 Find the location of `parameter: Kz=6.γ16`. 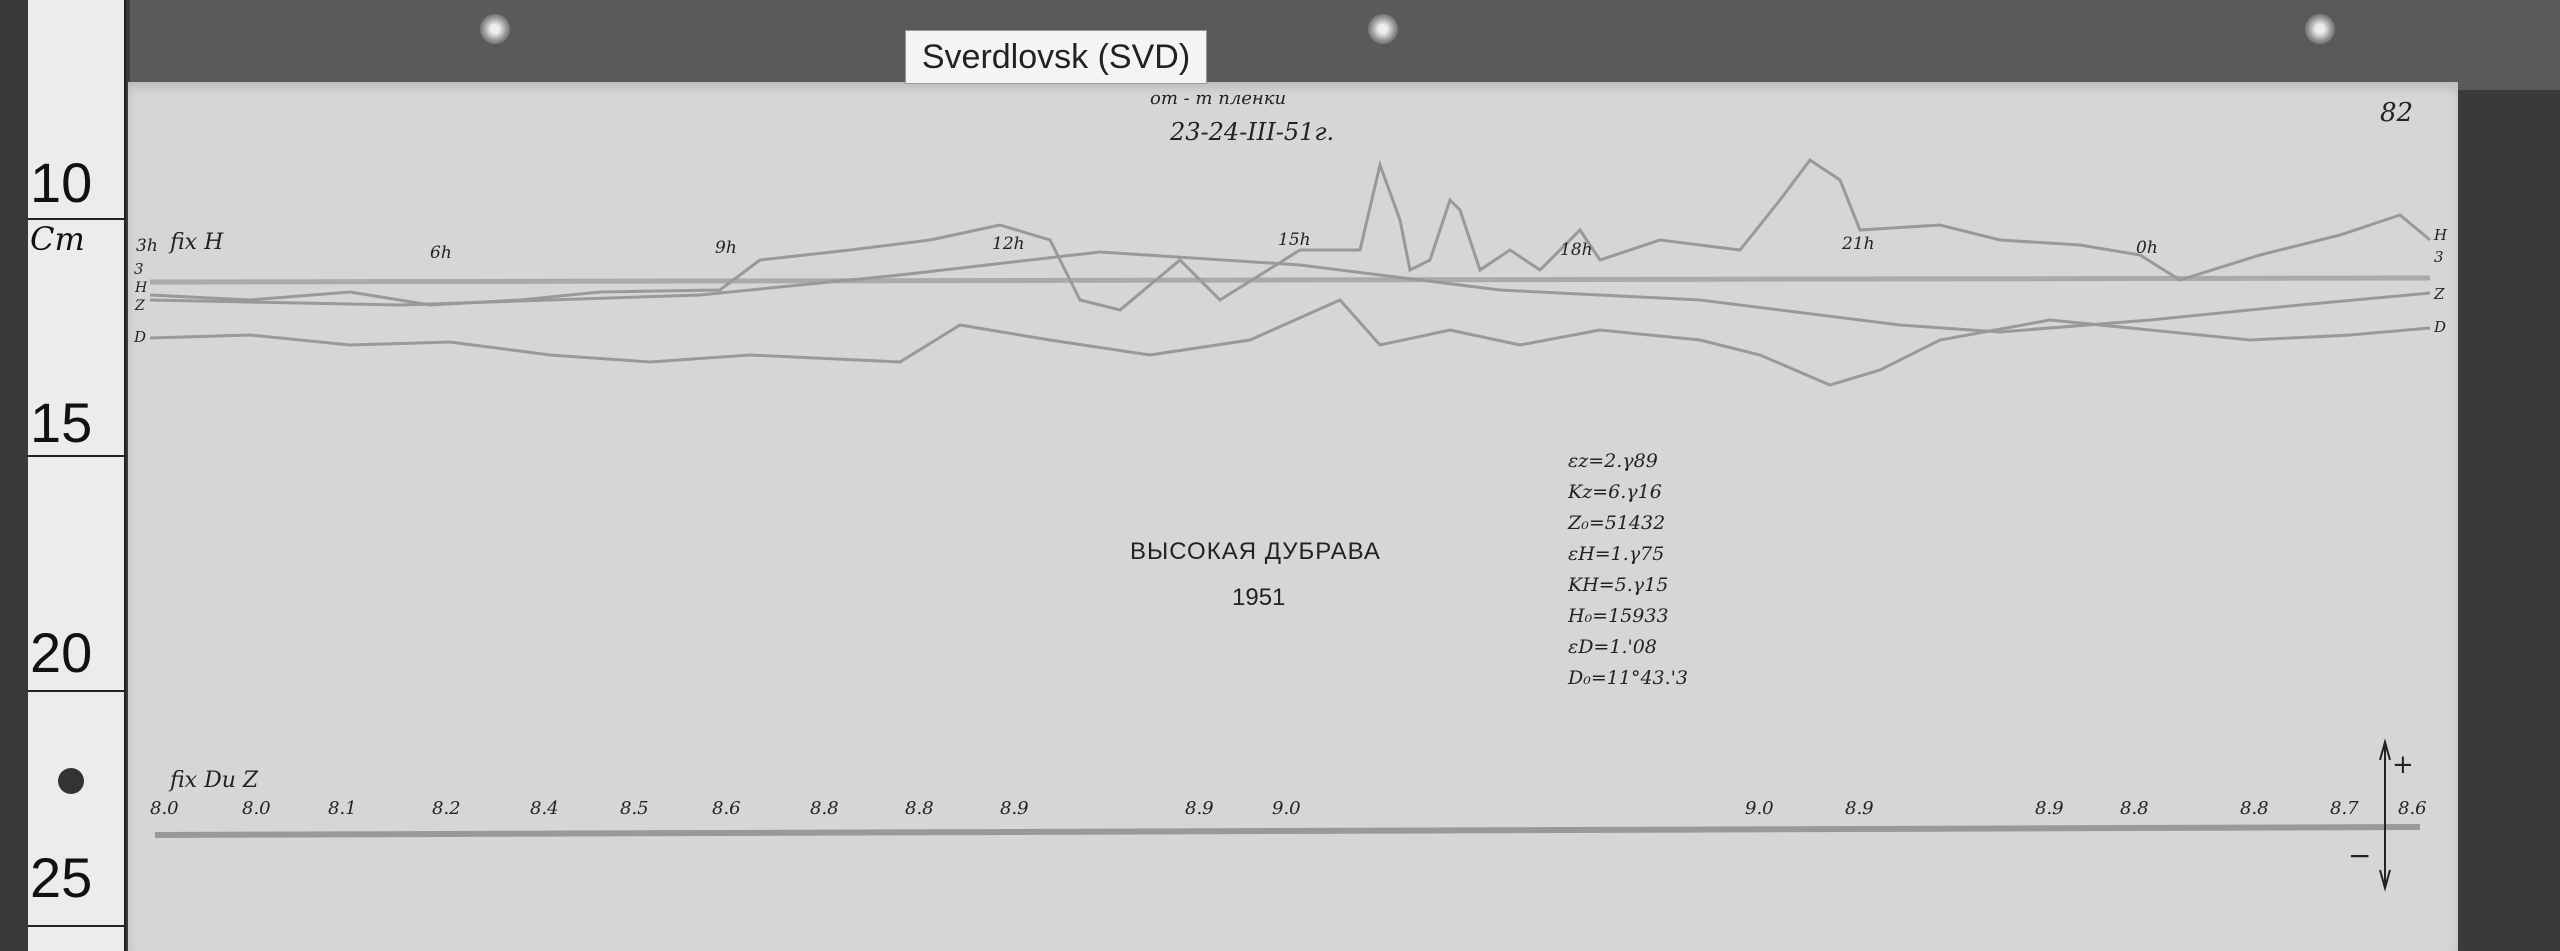

parameter: Kz=6.γ16 is located at coordinates (1615, 492).